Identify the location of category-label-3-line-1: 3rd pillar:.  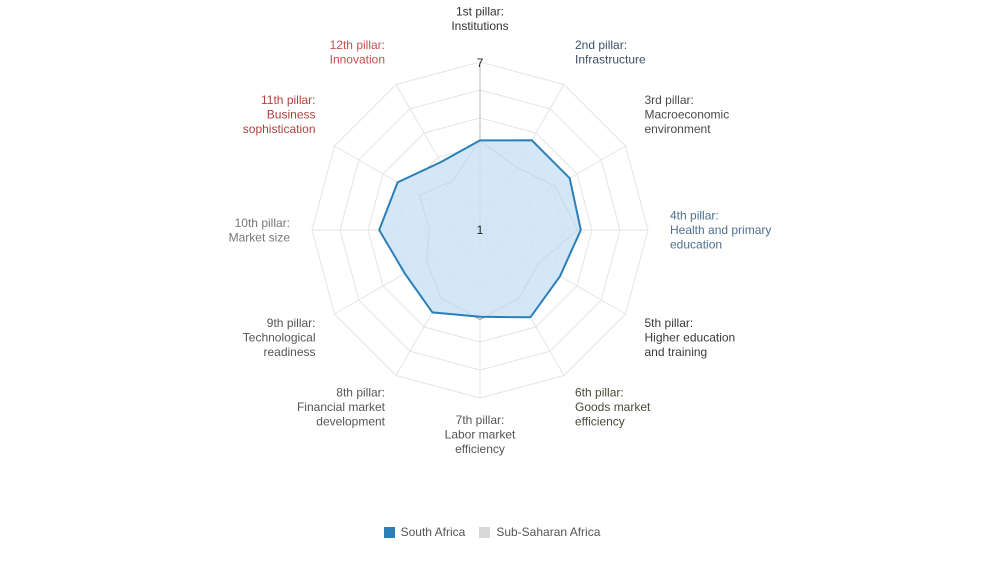
(669, 100).